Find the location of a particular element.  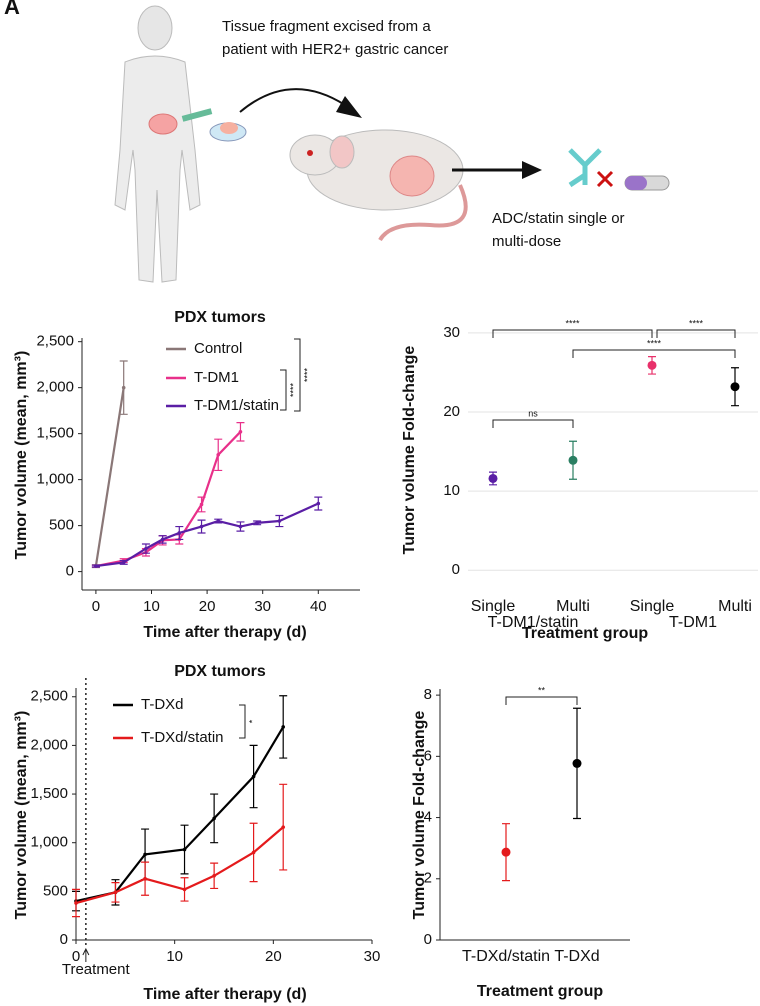

group-label: T-DM1 is located at coordinates (693, 622).